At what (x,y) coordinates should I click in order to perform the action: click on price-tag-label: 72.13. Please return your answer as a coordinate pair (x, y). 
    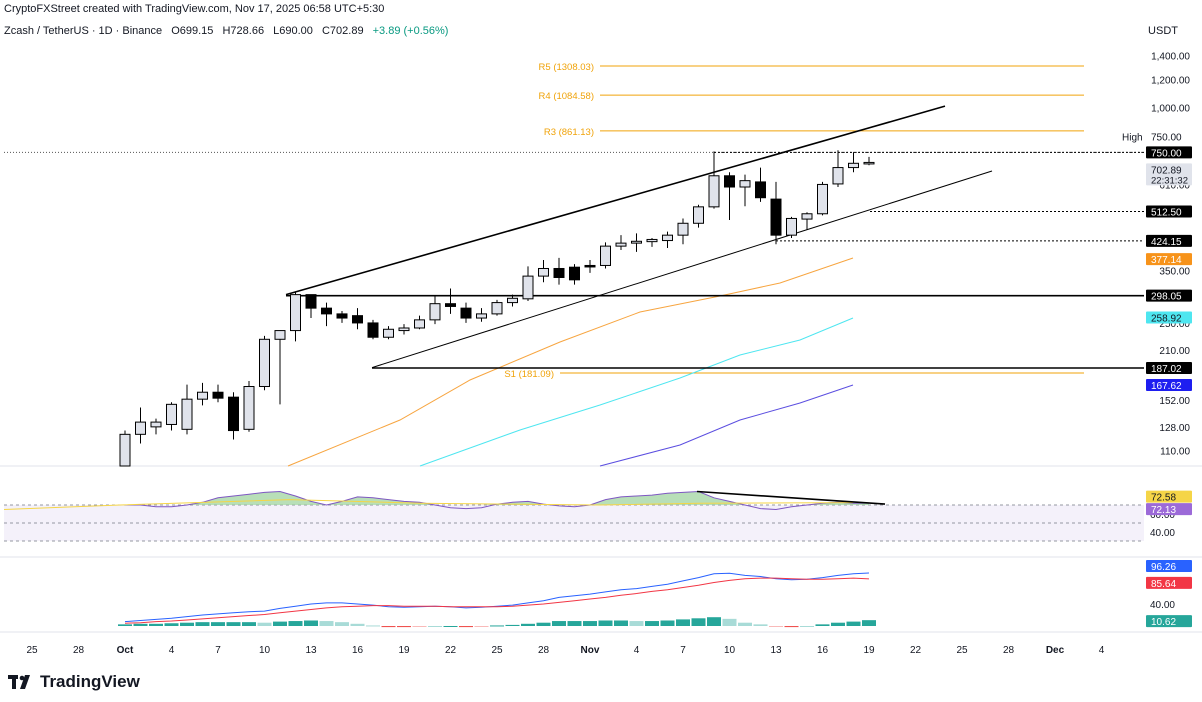
    Looking at the image, I should click on (1163, 510).